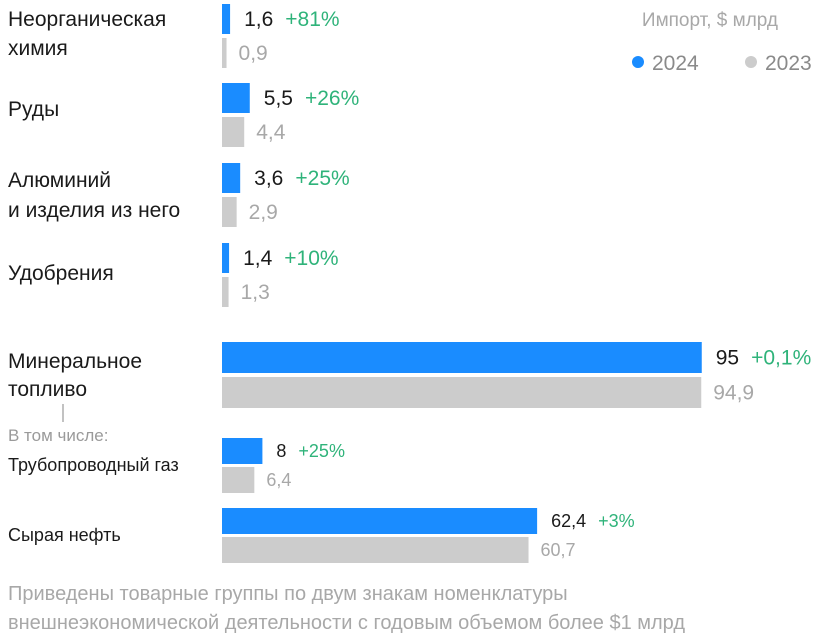 This screenshot has height=642, width=840. What do you see at coordinates (47, 389) in the screenshot?
I see `category-label: топливо` at bounding box center [47, 389].